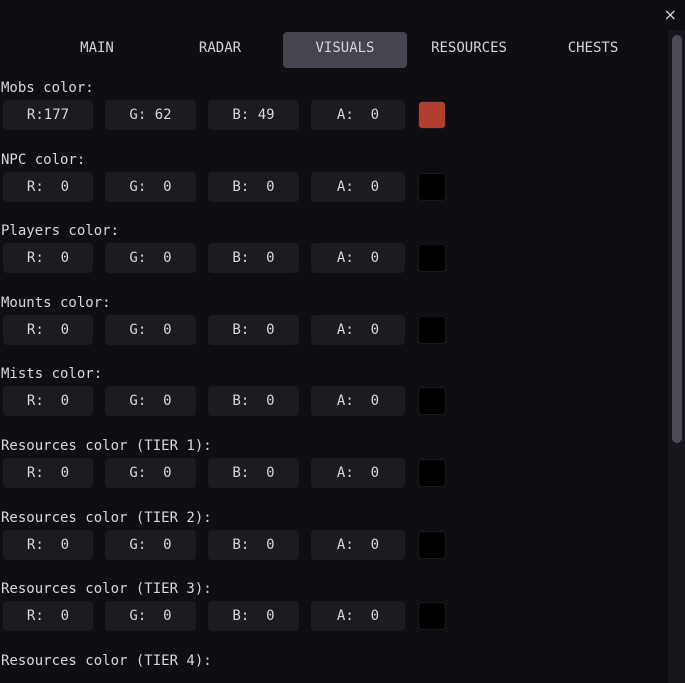  I want to click on color-label: Mounts color:, so click(56, 302).